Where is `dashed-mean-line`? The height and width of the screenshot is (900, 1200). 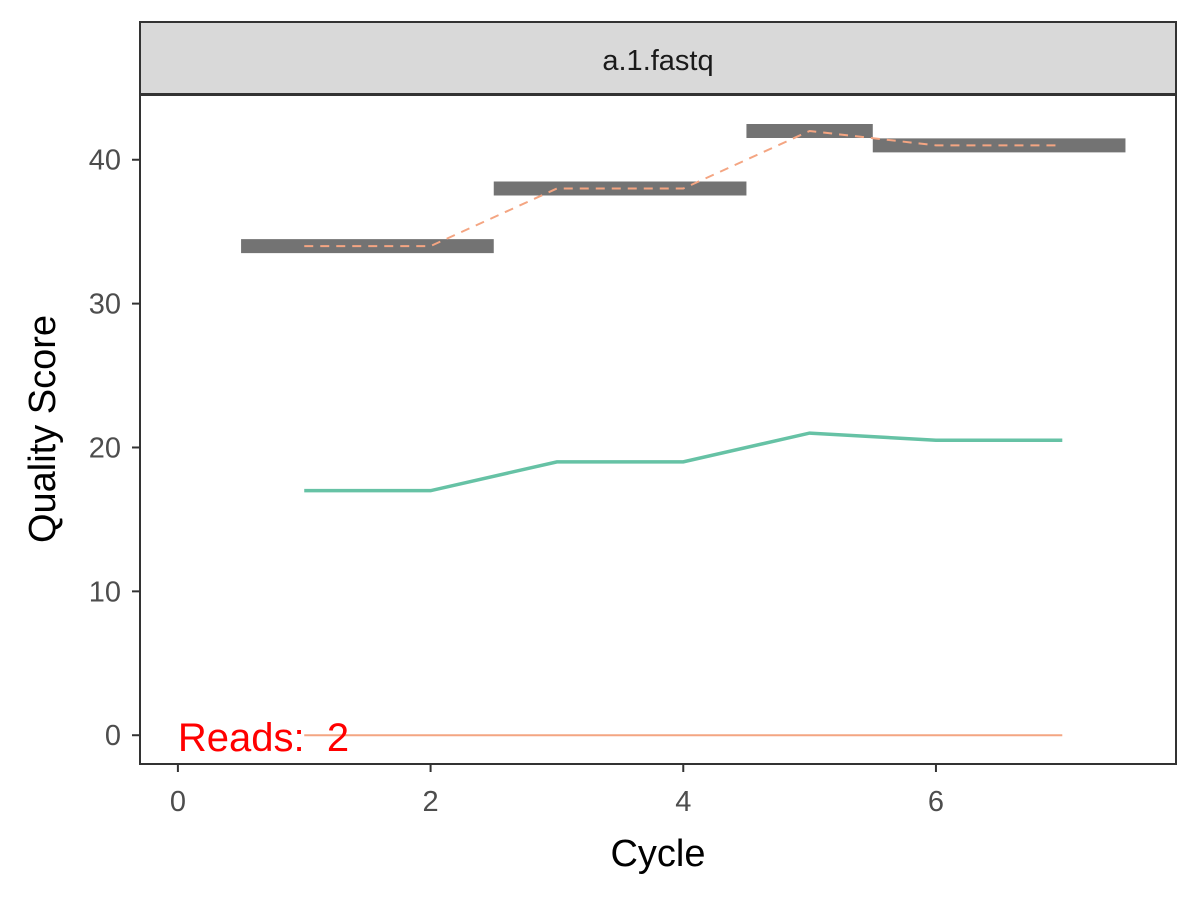 dashed-mean-line is located at coordinates (683, 188).